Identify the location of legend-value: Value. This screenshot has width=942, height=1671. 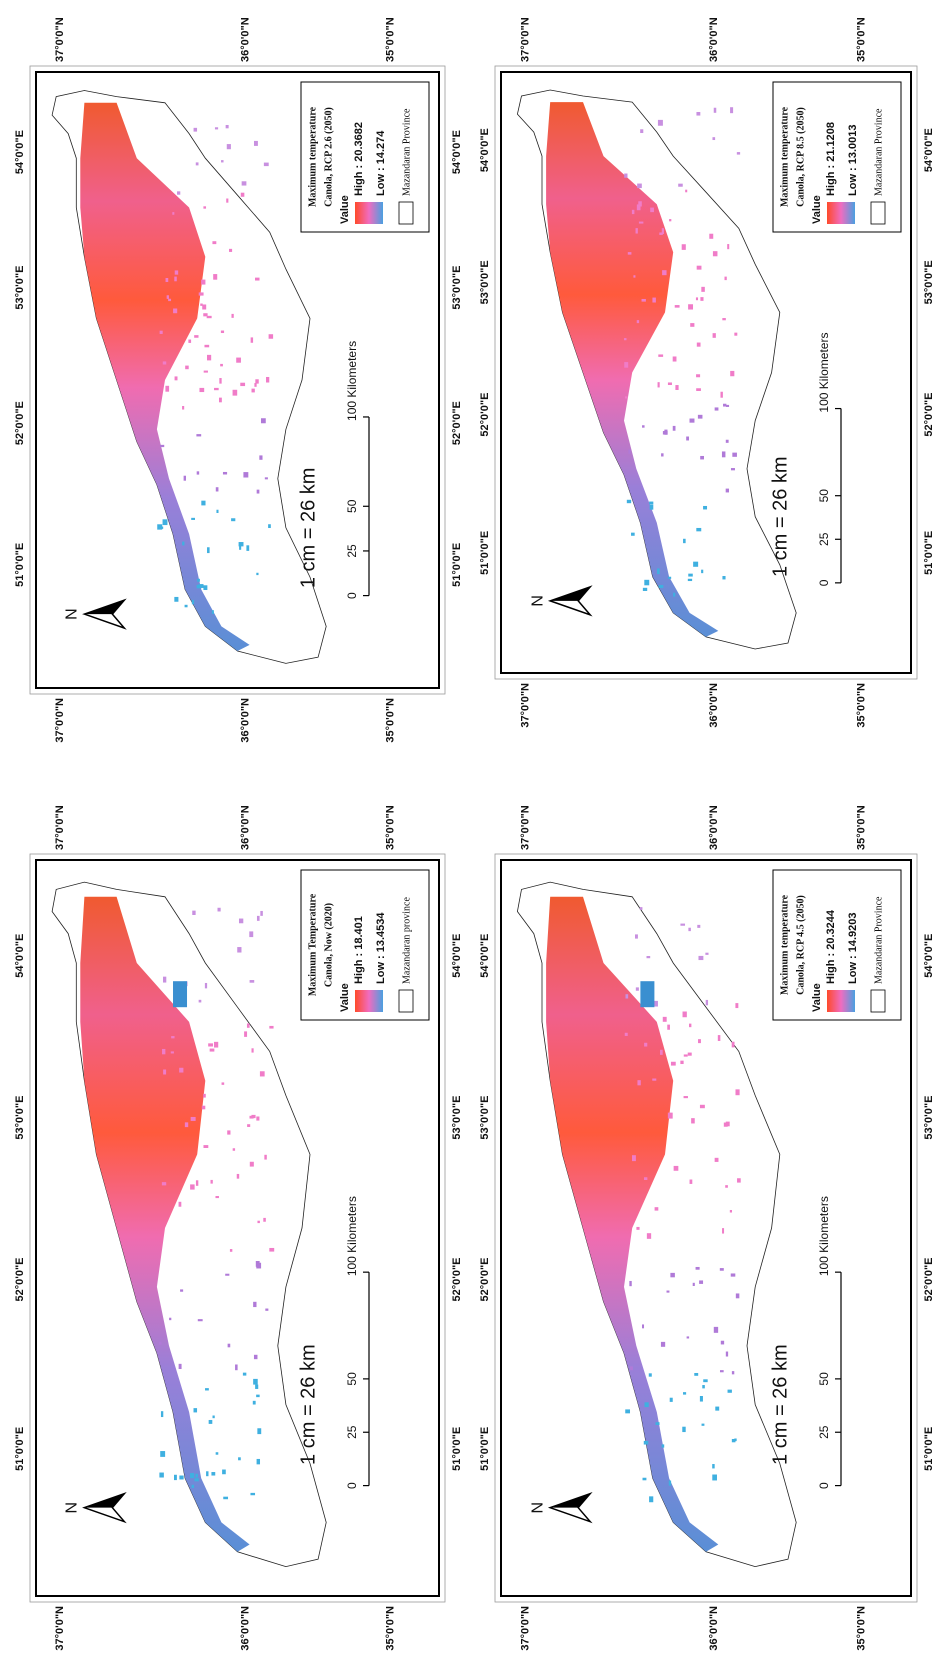
(817, 209).